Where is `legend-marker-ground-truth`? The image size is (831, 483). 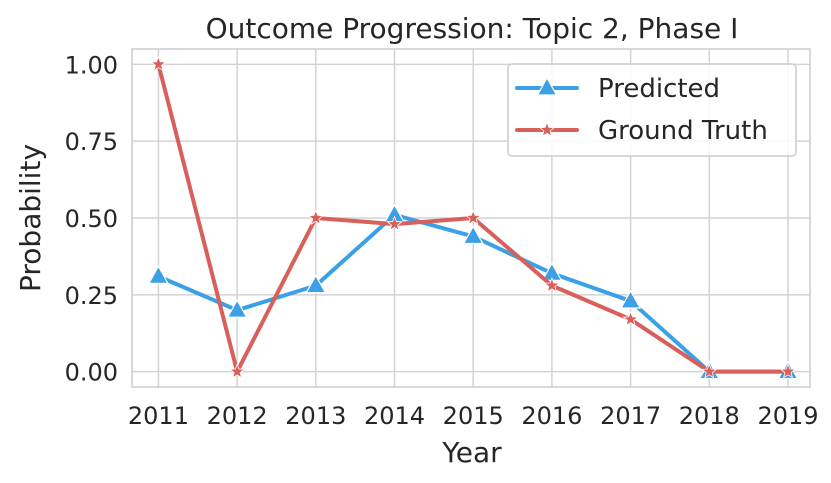 legend-marker-ground-truth is located at coordinates (547, 129).